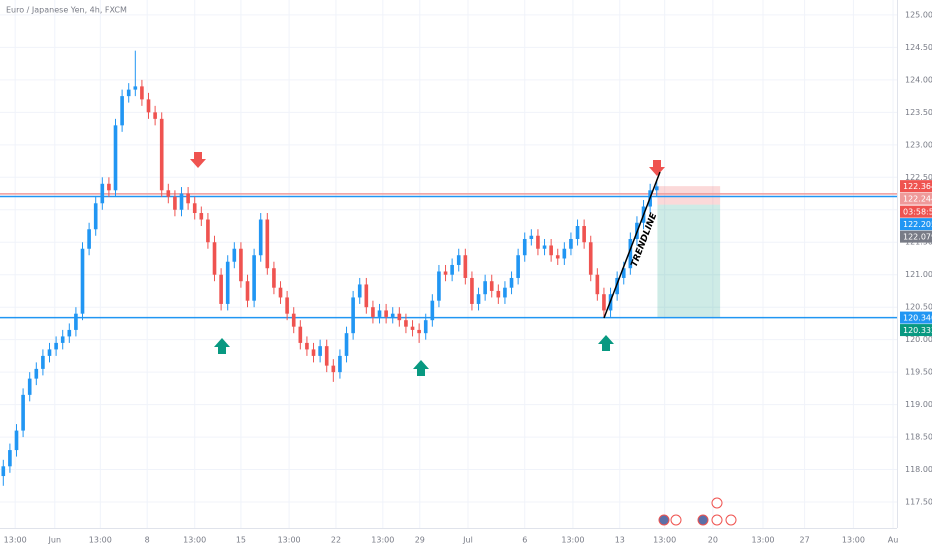  Describe the element at coordinates (713, 540) in the screenshot. I see `x-tick-label: 20` at that location.